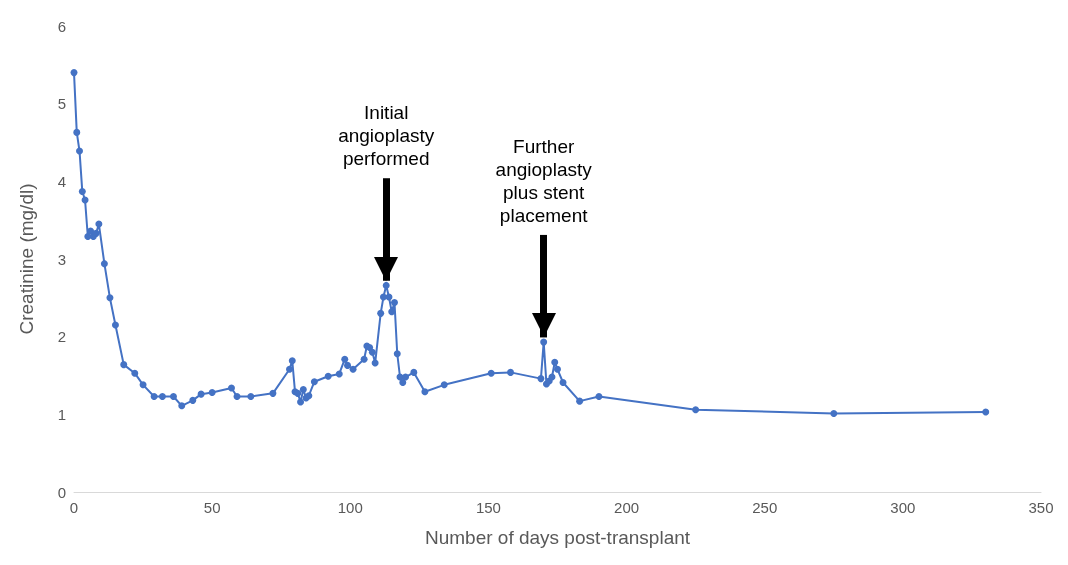 This screenshot has height=565, width=1068. Describe the element at coordinates (212, 507) in the screenshot. I see `x-tick-label: 50` at that location.